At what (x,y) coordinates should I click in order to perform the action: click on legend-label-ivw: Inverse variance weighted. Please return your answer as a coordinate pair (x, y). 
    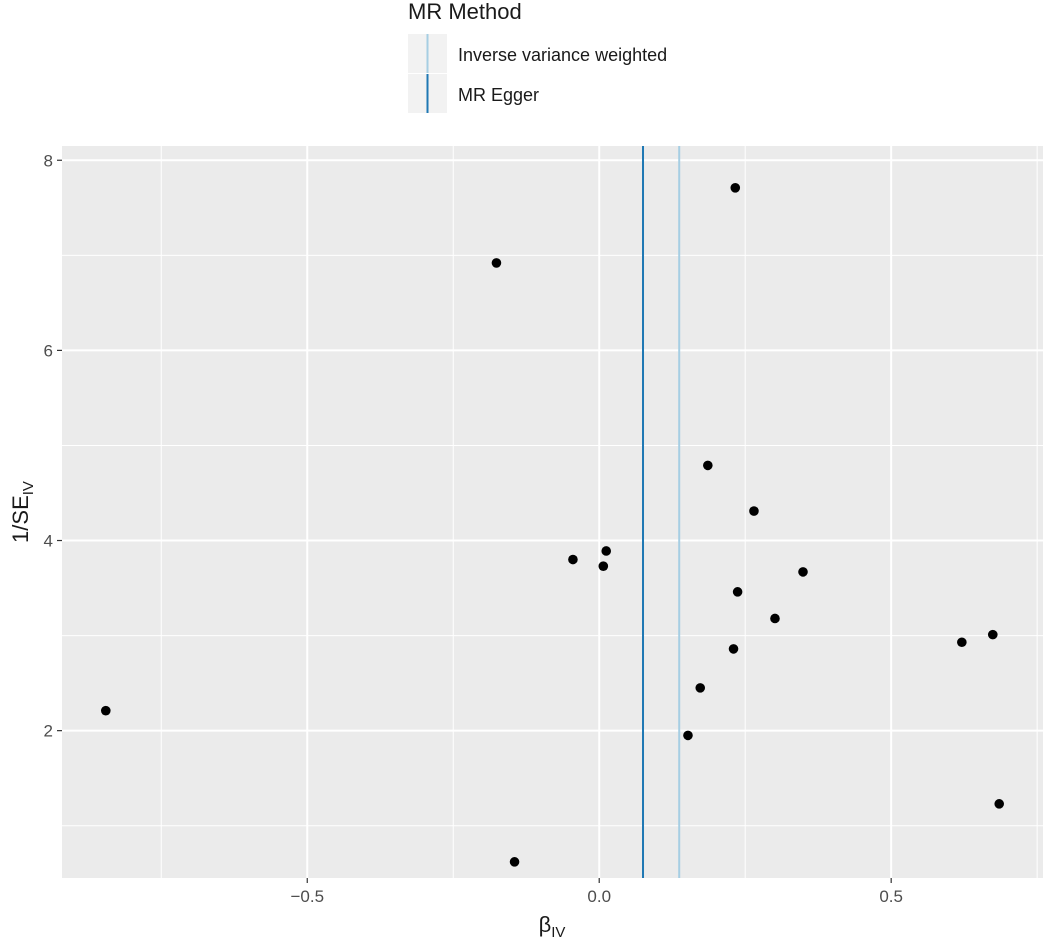
    Looking at the image, I should click on (562, 55).